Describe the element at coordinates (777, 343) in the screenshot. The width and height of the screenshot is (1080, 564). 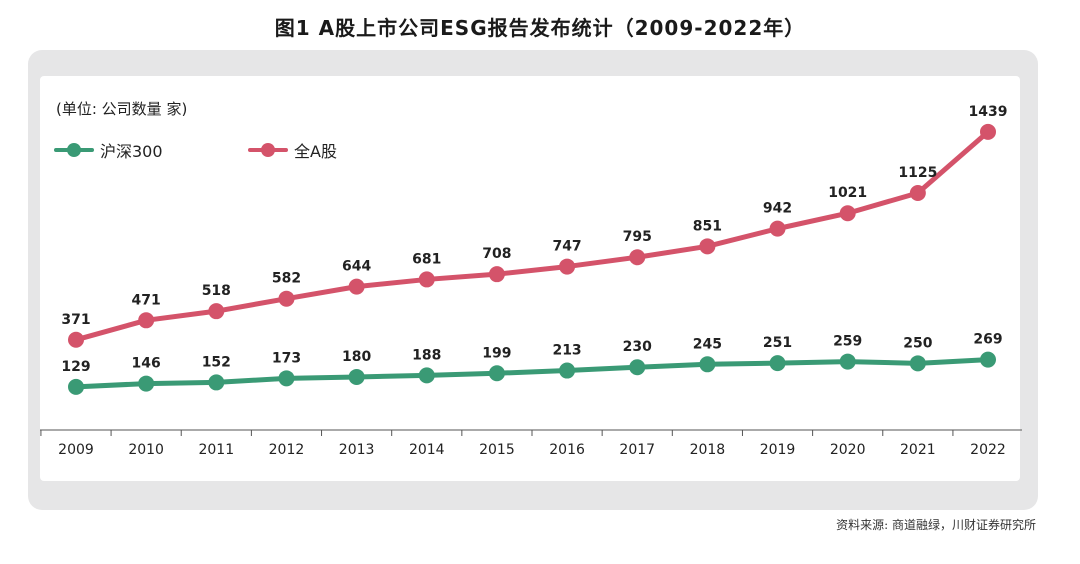
I see `data-label-series-1: 251` at that location.